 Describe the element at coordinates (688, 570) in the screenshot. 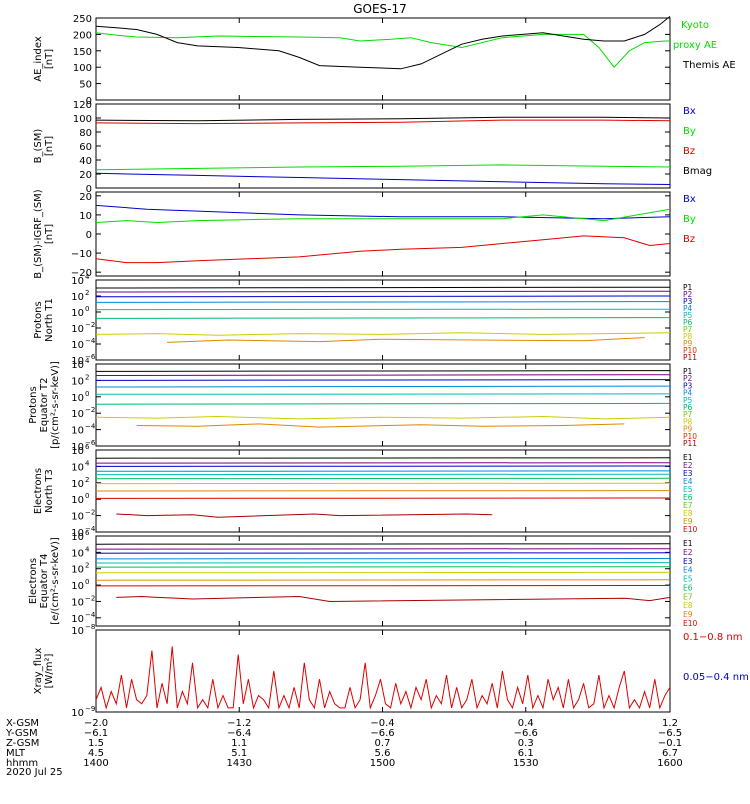

I see `legend-entry: E4` at that location.